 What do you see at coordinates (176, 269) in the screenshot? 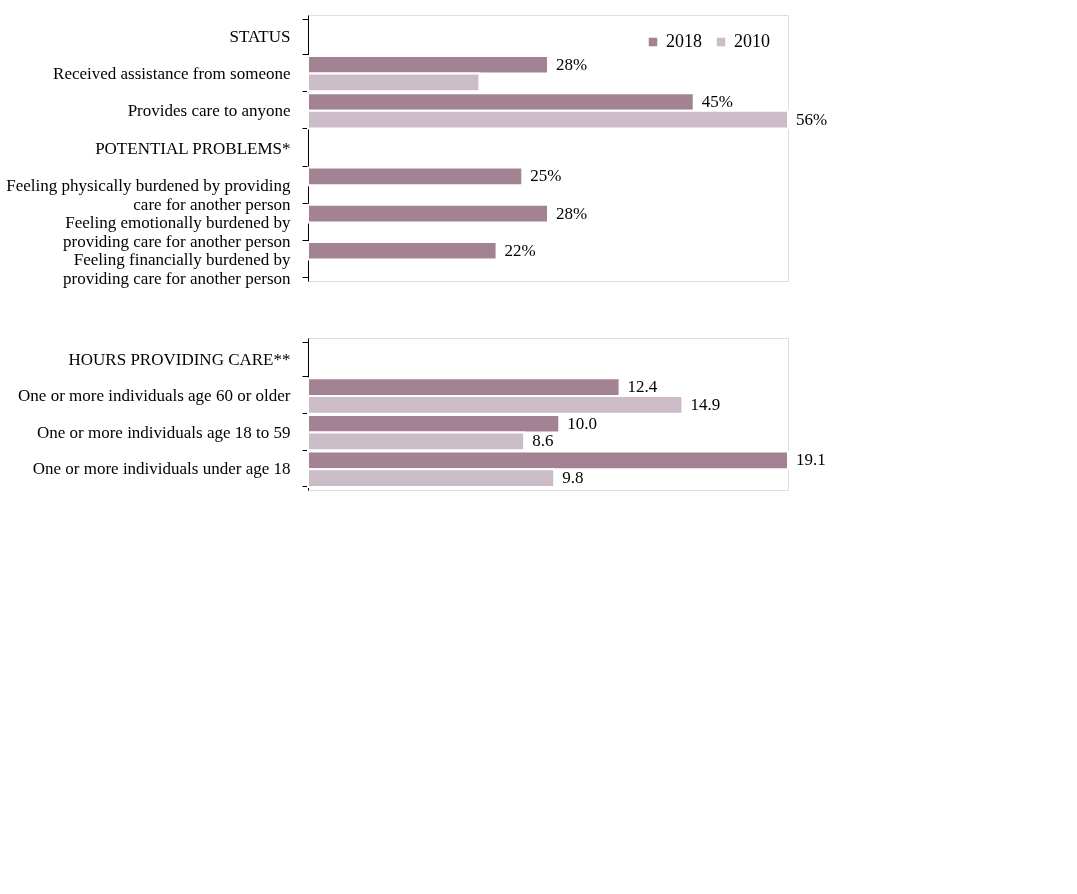
I see `y-tick-label: Feeling financially burdened by providing care for another person` at bounding box center [176, 269].